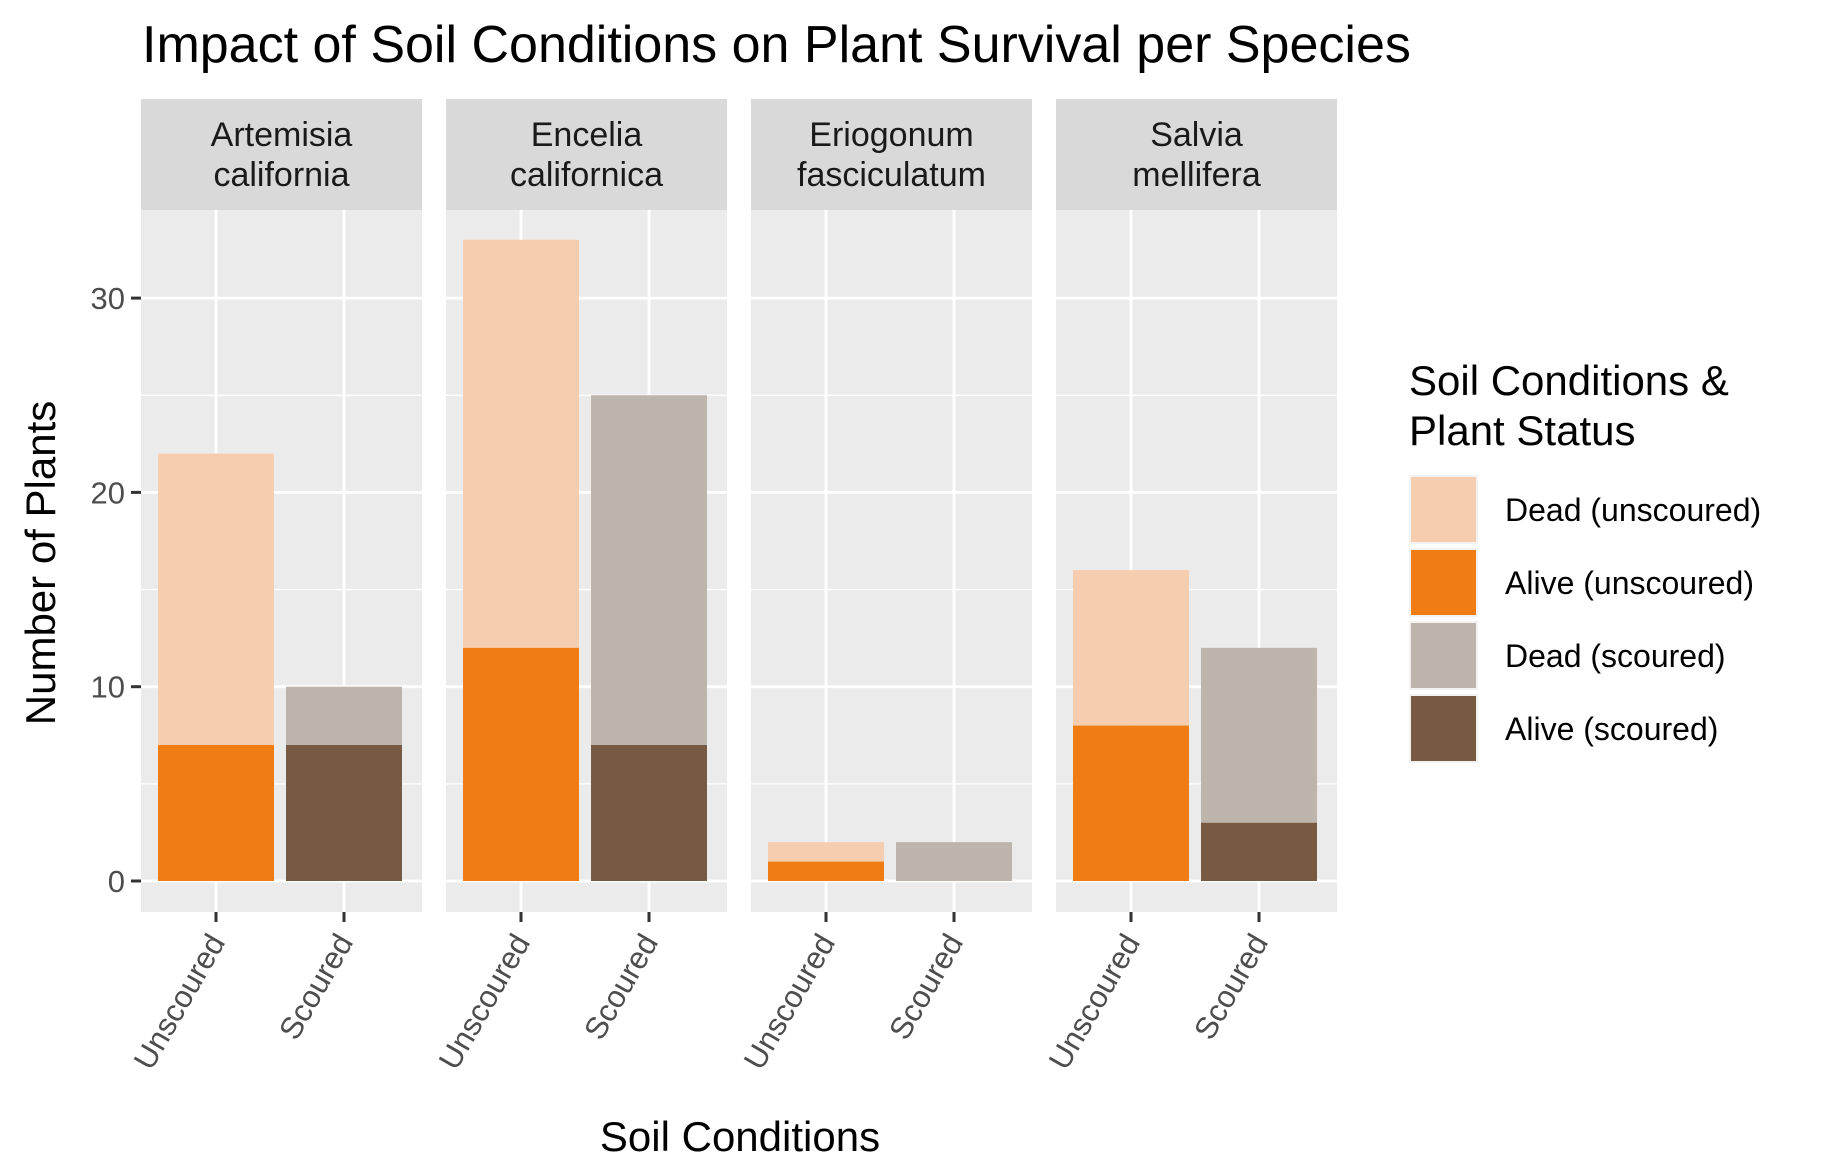 Image resolution: width=1827 pixels, height=1173 pixels. What do you see at coordinates (1633, 510) in the screenshot?
I see `legend-label: Dead (unscoured)` at bounding box center [1633, 510].